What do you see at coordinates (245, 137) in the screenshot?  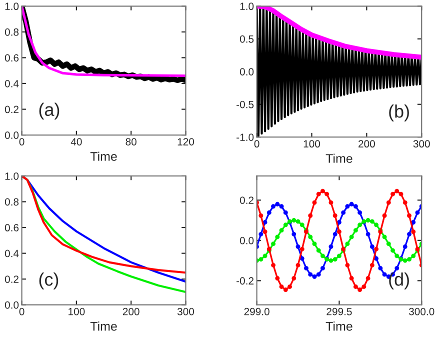 I see `y-tick-label: -1.0` at bounding box center [245, 137].